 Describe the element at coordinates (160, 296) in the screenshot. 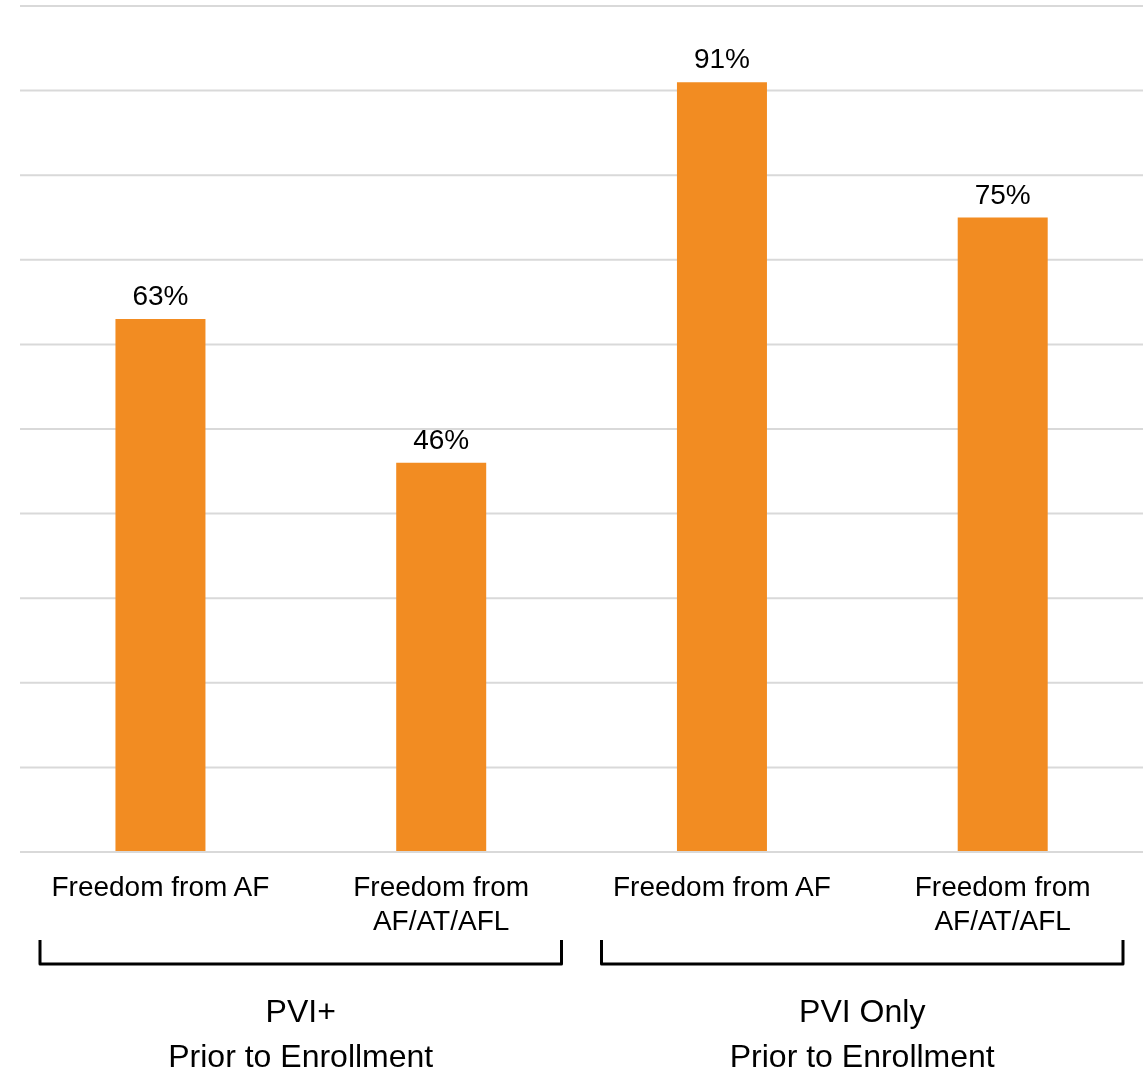

I see `data-label: 63%` at that location.